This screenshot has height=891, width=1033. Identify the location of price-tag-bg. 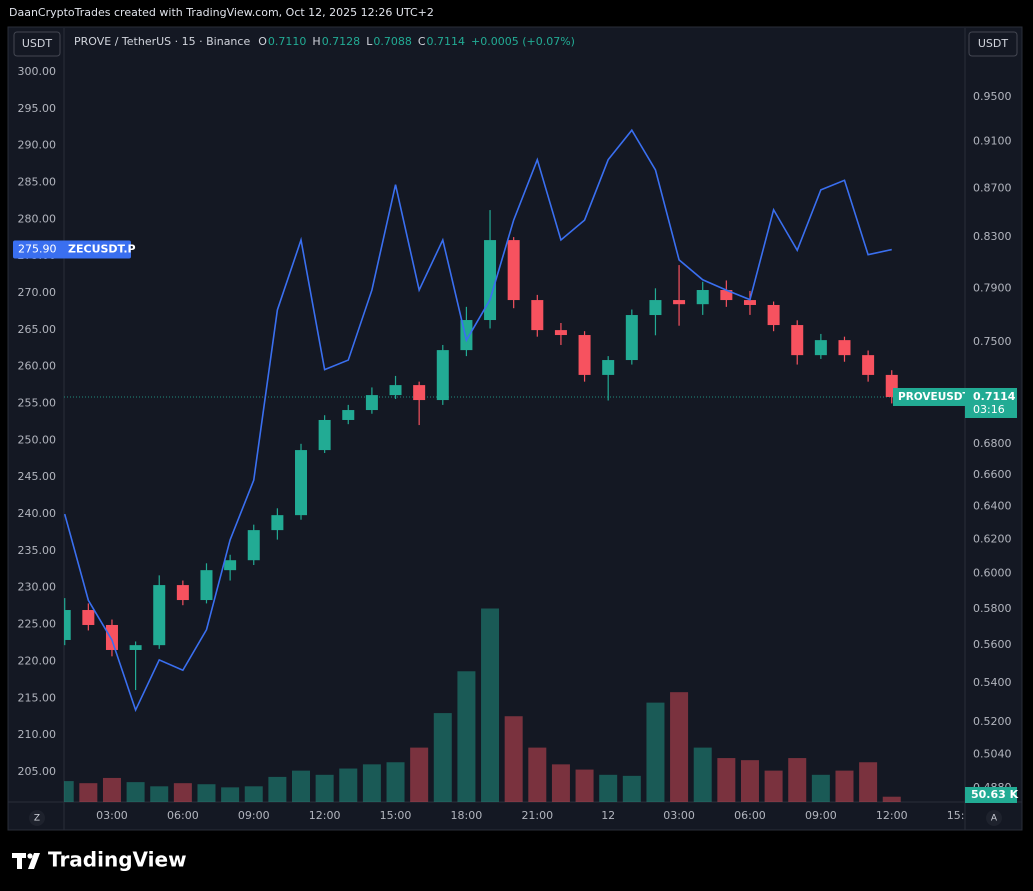
(991, 402).